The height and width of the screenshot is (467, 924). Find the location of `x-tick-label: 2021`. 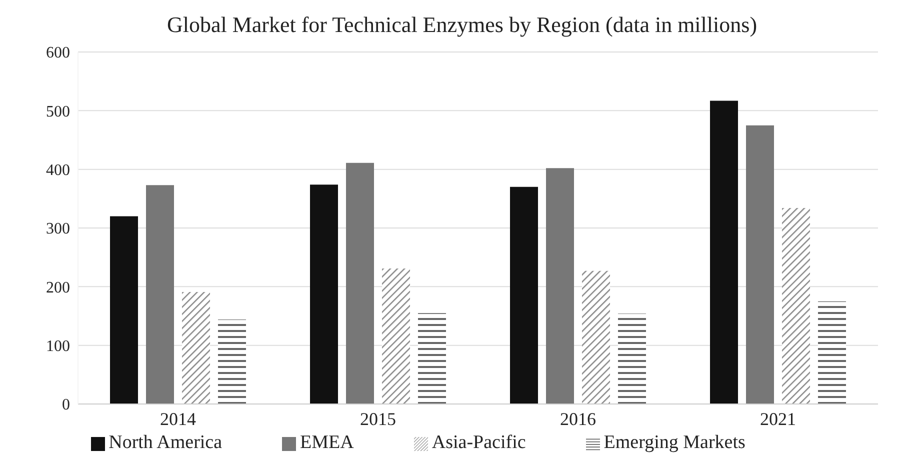

x-tick-label: 2021 is located at coordinates (778, 418).